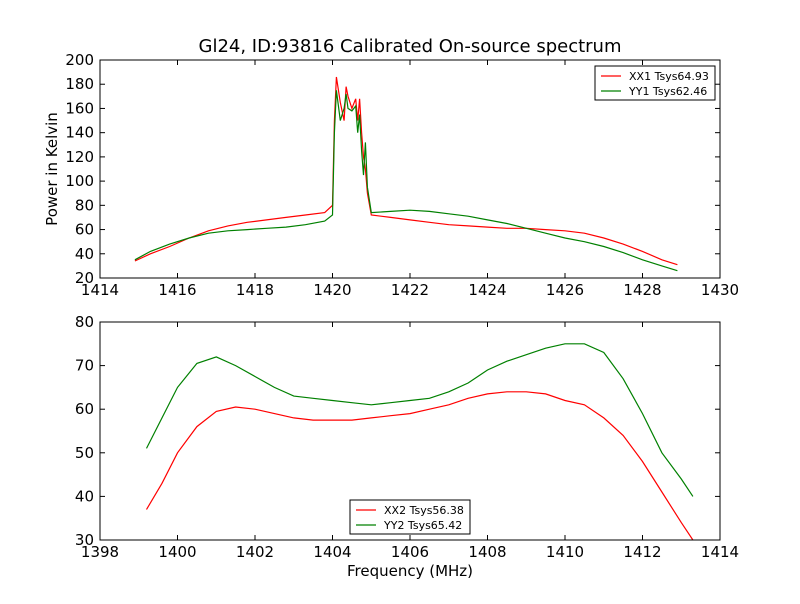 The height and width of the screenshot is (604, 800). Describe the element at coordinates (79, 84) in the screenshot. I see `y-tick-label: 180` at that location.